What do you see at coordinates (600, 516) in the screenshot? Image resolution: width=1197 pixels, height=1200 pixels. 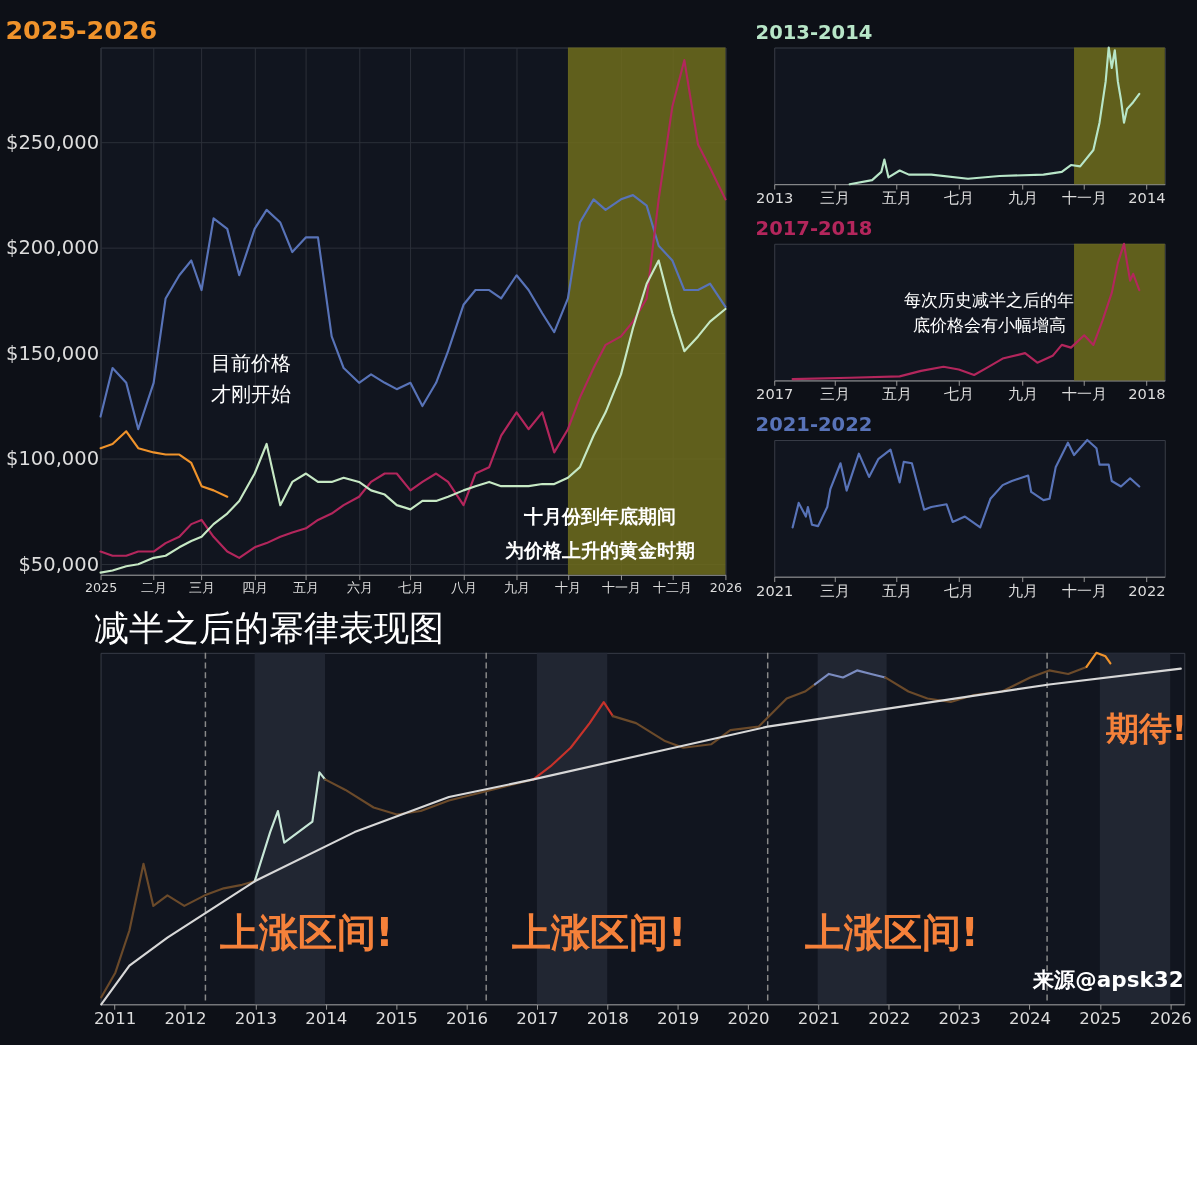 I see `annotation: 十月份到年底期间` at bounding box center [600, 516].